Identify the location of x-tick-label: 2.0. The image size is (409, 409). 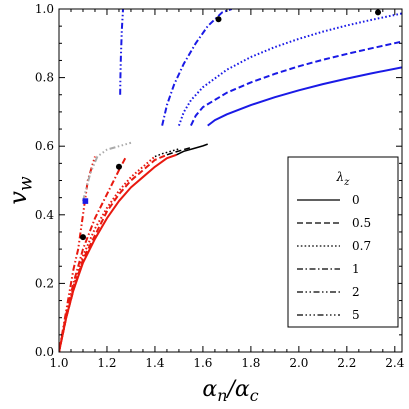
(298, 363).